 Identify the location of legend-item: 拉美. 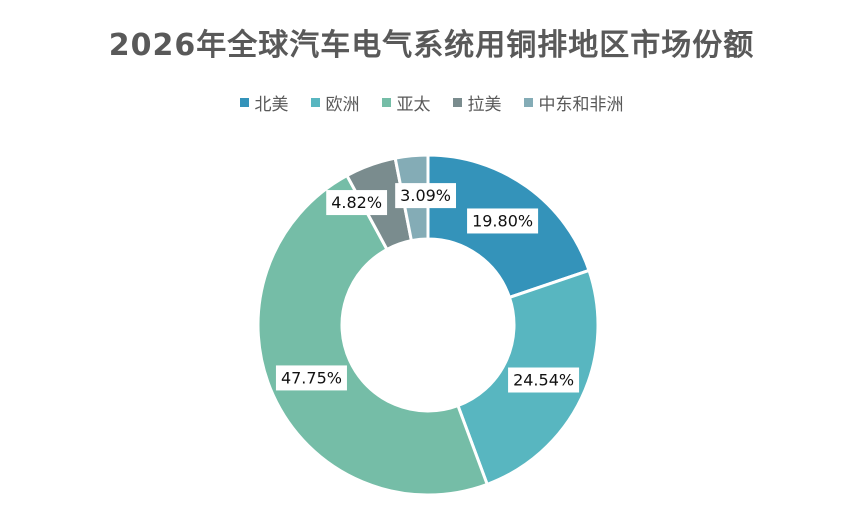
(477, 102).